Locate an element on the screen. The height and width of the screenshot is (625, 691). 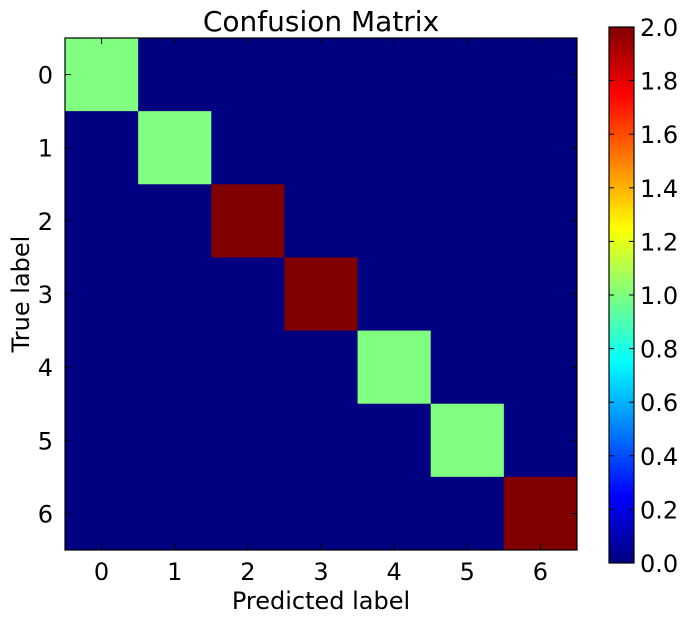
colorbar-tick-label: 2.0 is located at coordinates (659, 28).